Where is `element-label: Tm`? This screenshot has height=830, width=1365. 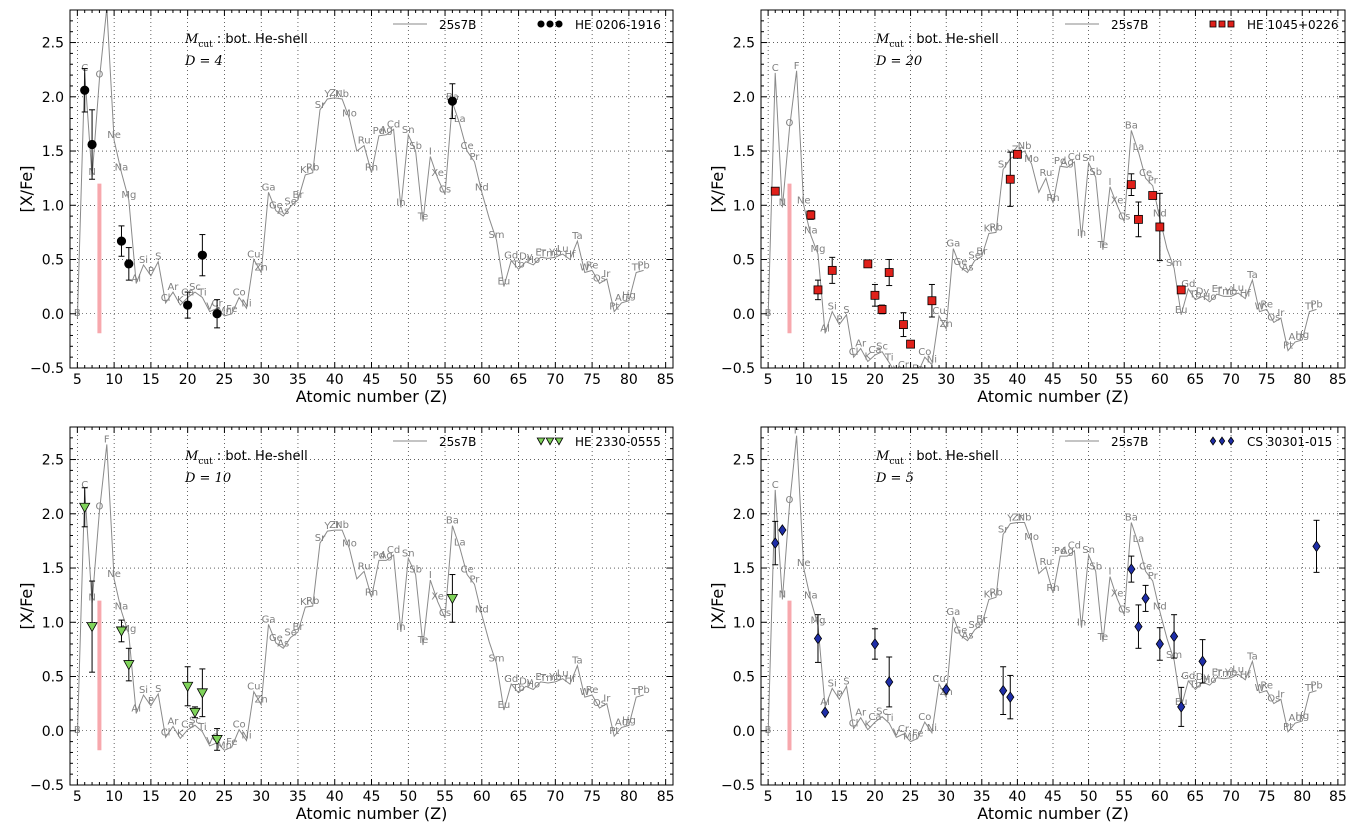
element-label: Tm is located at coordinates (547, 253).